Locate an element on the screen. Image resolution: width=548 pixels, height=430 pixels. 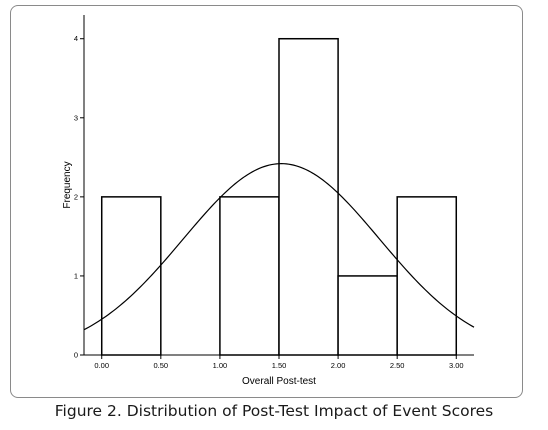
y-tick-label-3: 3 is located at coordinates (76, 117).